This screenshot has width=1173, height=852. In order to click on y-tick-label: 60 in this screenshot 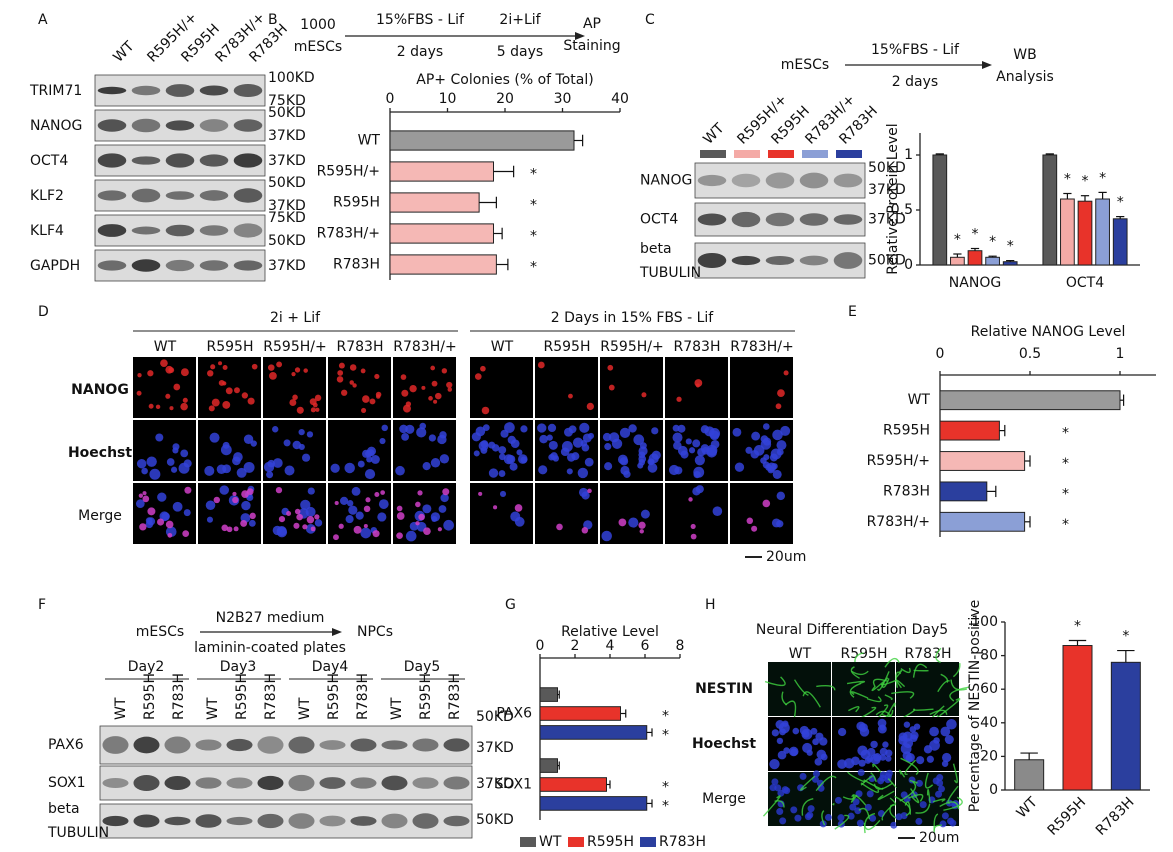, I will do `click(989, 689)`.